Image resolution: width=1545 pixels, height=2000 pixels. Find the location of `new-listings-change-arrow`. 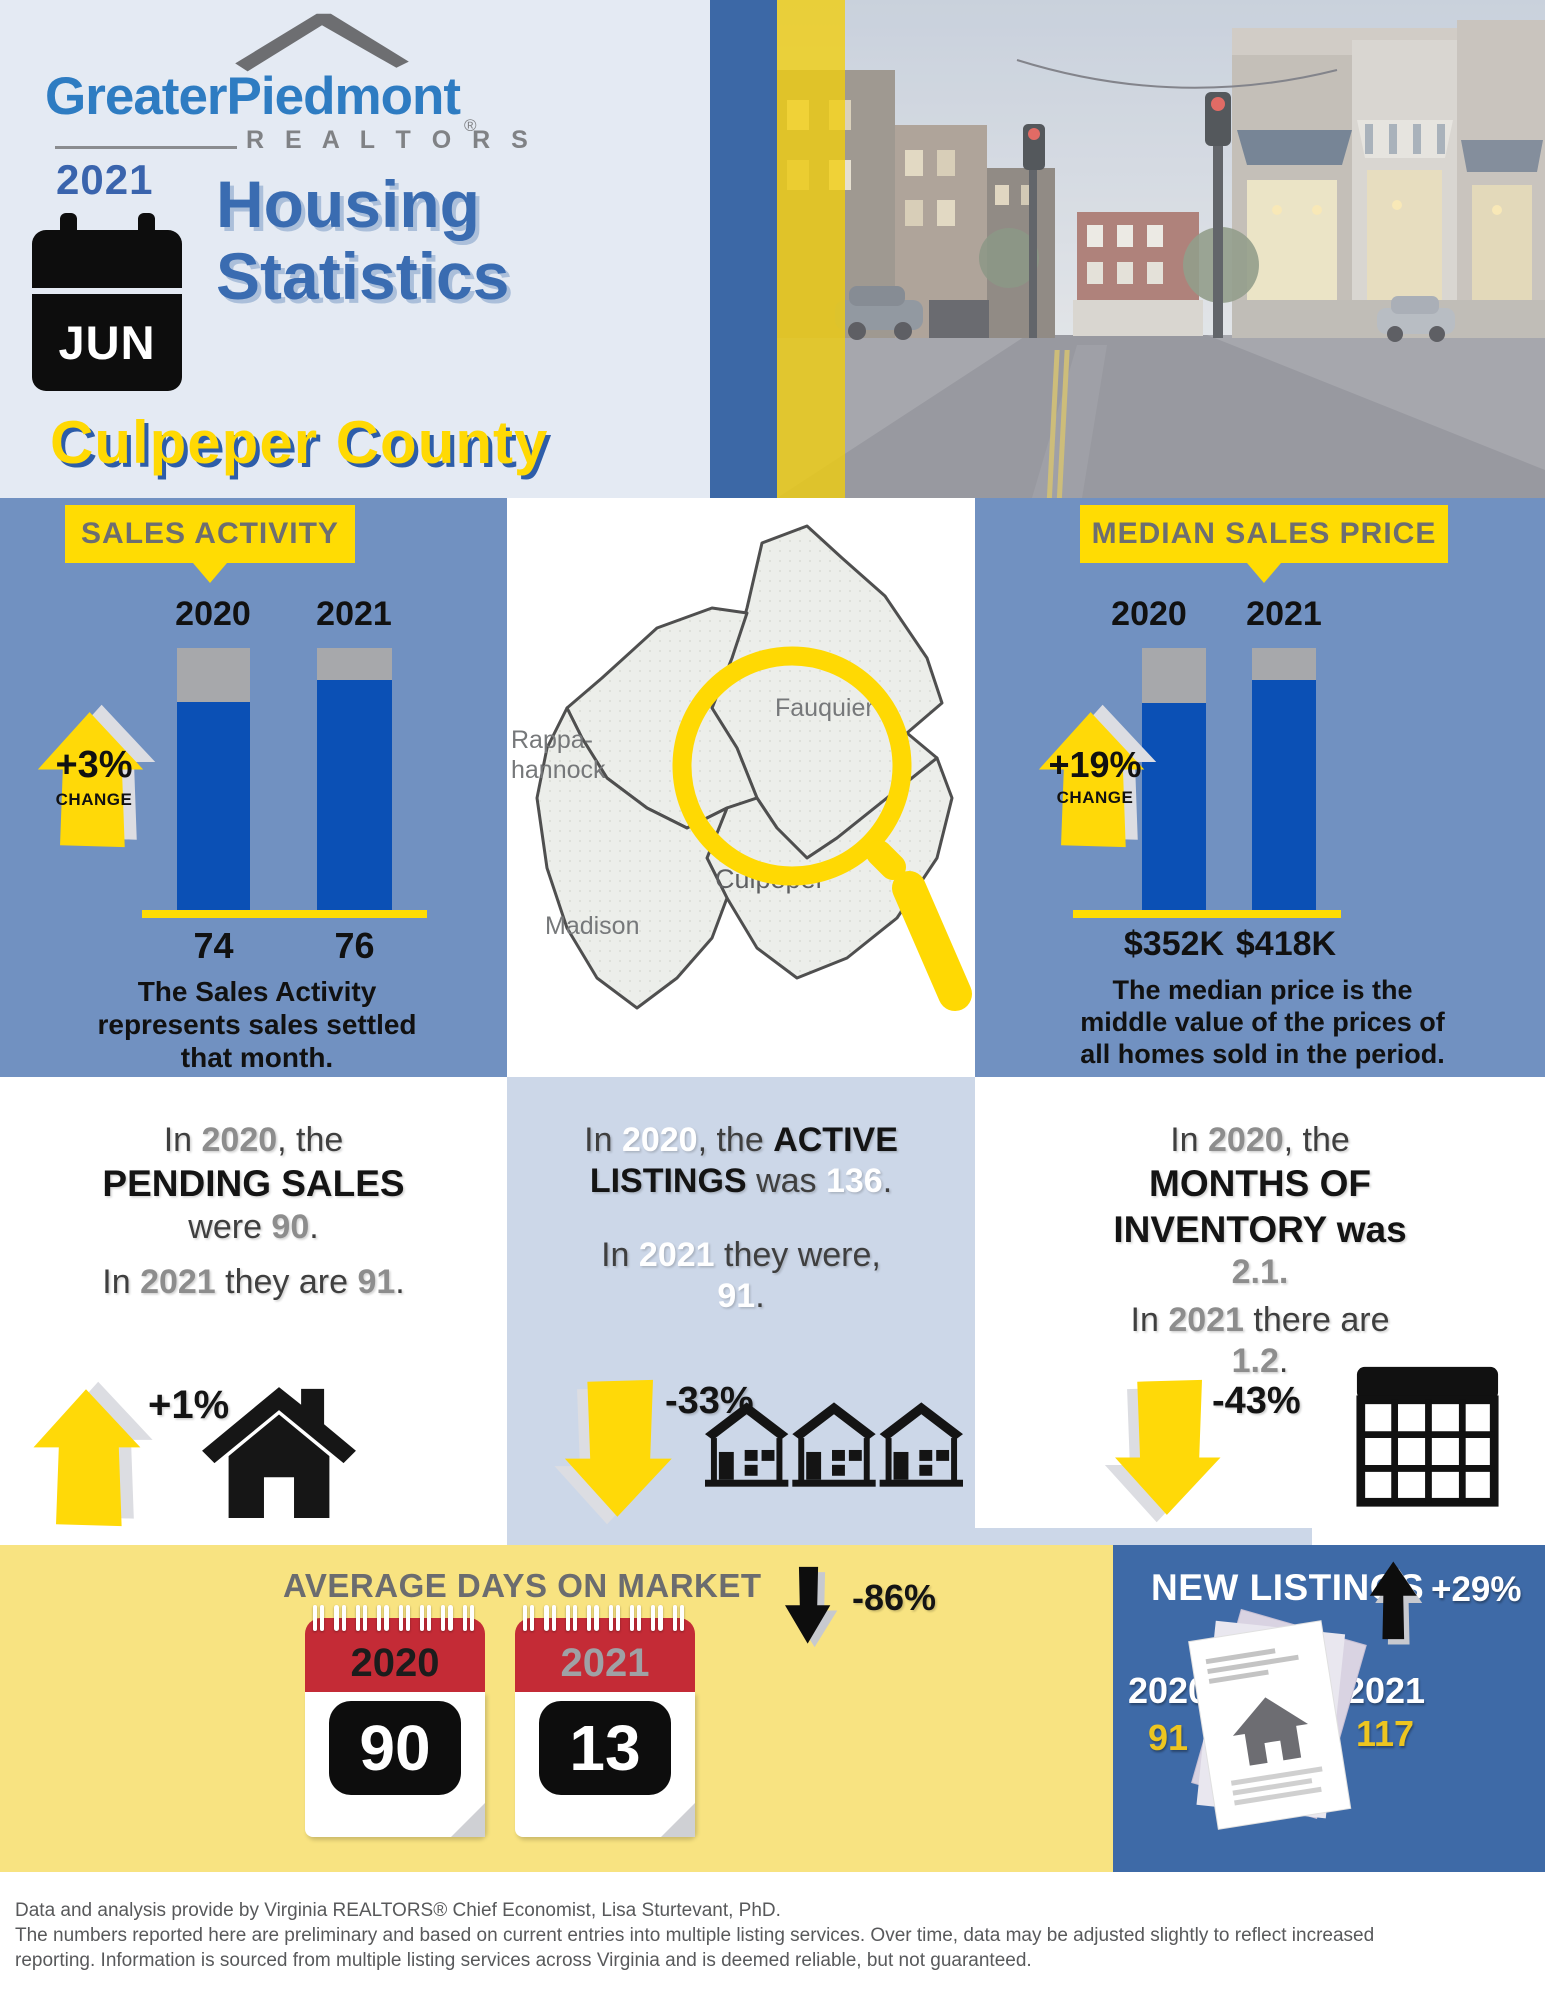

new-listings-change-arrow is located at coordinates (1396, 1603).